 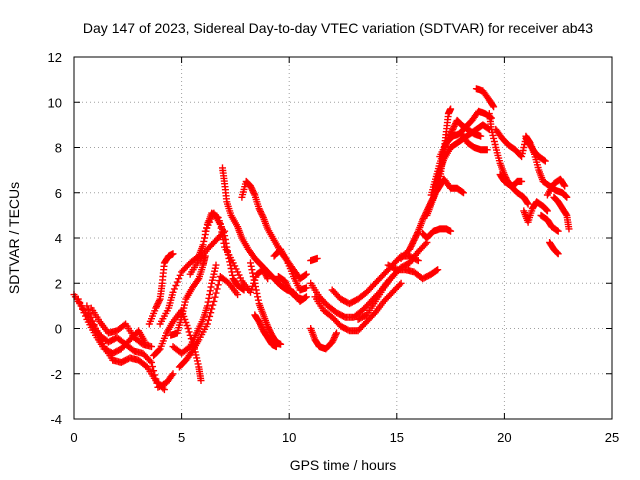 I want to click on y-tick-label: 8, so click(x=58, y=148).